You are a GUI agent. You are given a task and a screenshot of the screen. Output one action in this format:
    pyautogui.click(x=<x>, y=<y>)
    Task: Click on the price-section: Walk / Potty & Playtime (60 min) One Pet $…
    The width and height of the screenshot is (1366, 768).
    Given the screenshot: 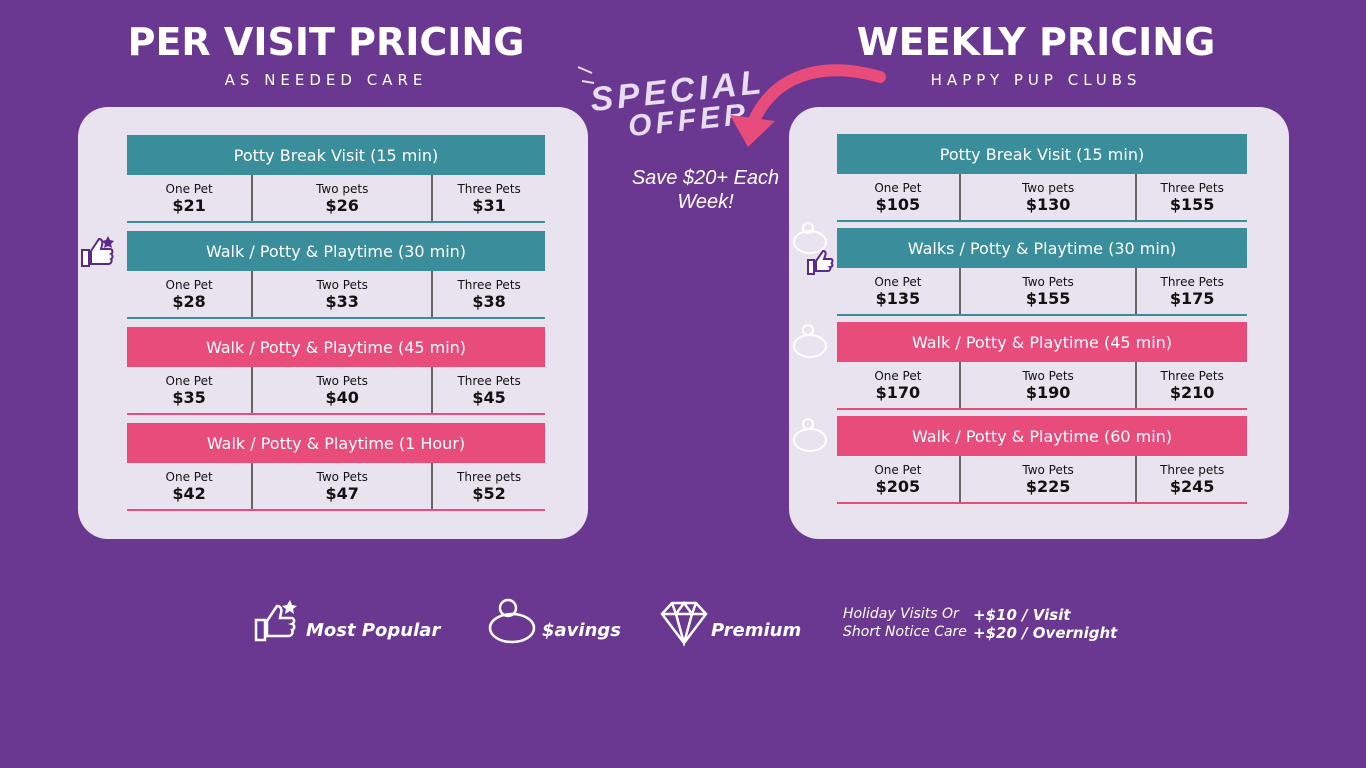 What is the action you would take?
    pyautogui.click(x=1042, y=460)
    